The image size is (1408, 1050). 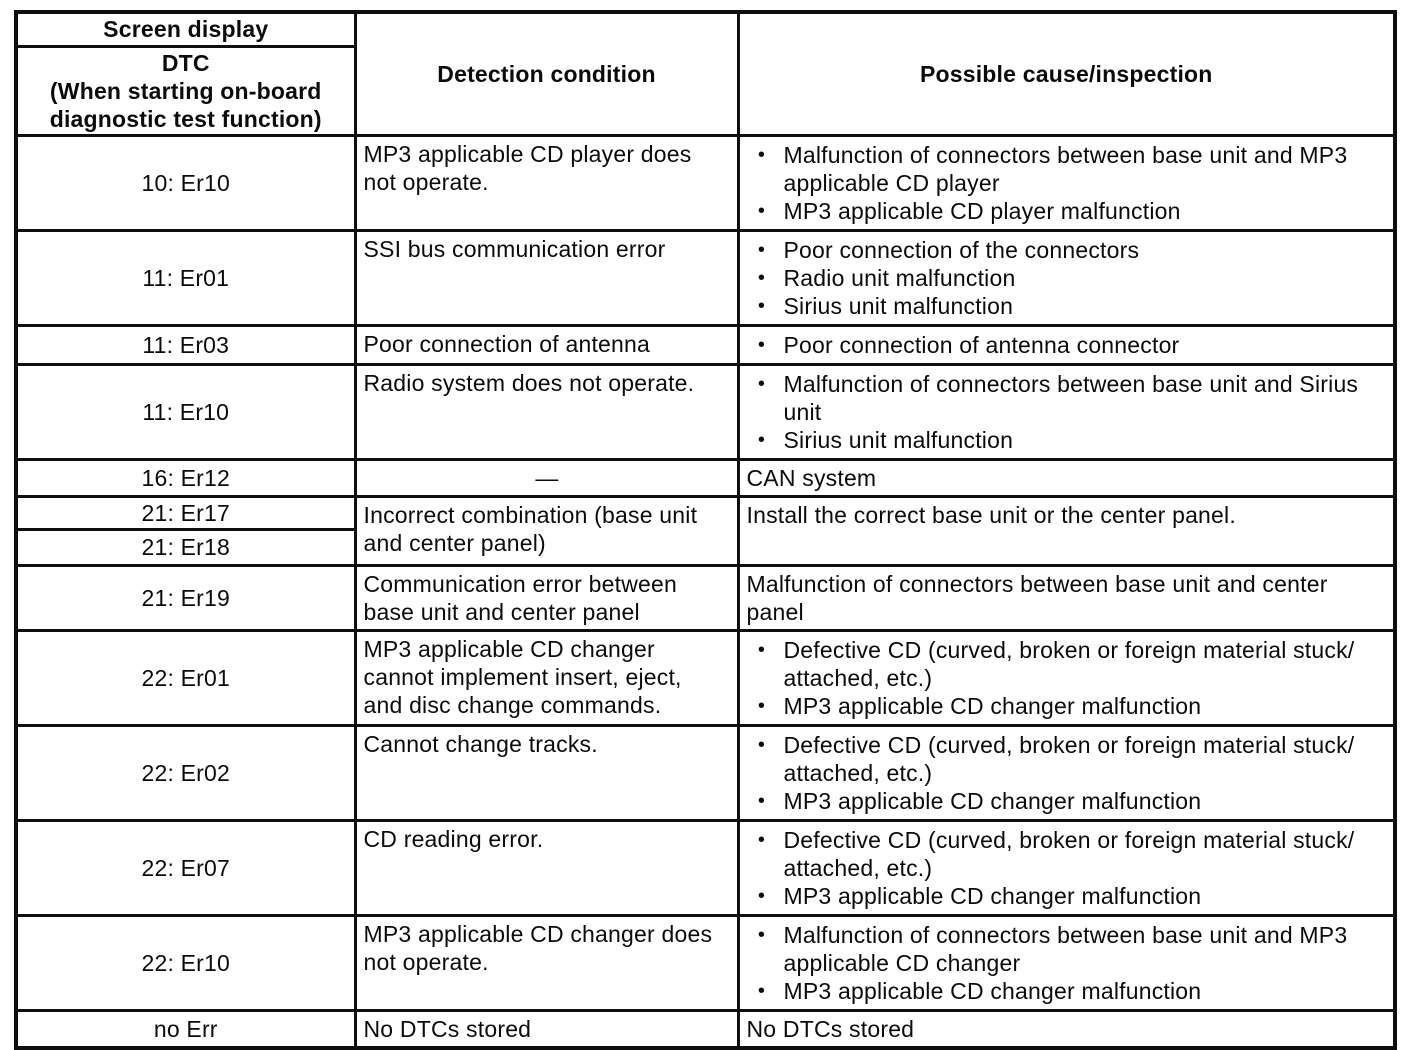 I want to click on dtc-cell: 11: Er01, so click(x=185, y=277).